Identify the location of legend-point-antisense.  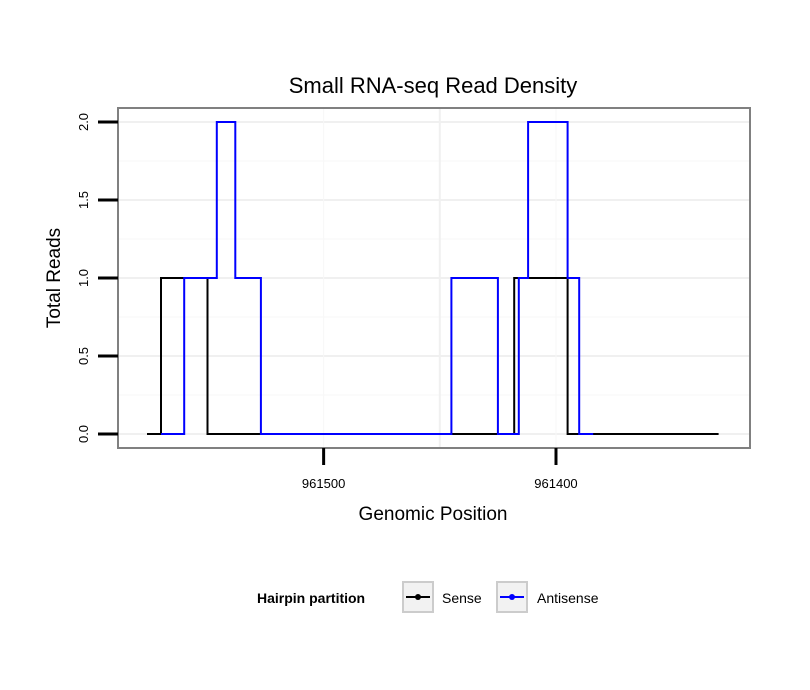
(512, 597).